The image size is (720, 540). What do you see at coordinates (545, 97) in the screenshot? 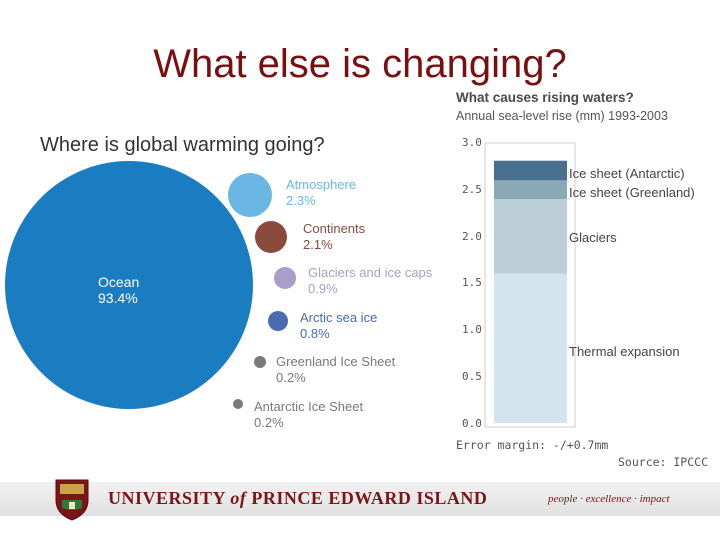
I see `chart-title: What causes rising waters?` at bounding box center [545, 97].